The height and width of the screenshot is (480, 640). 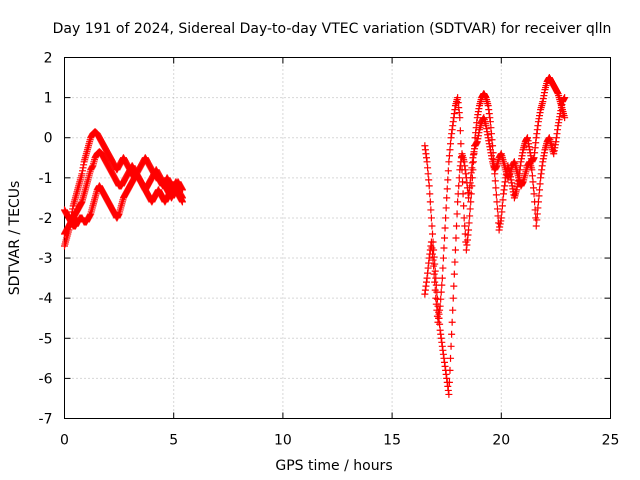 What do you see at coordinates (123, 200) in the screenshot?
I see `series-seg-c` at bounding box center [123, 200].